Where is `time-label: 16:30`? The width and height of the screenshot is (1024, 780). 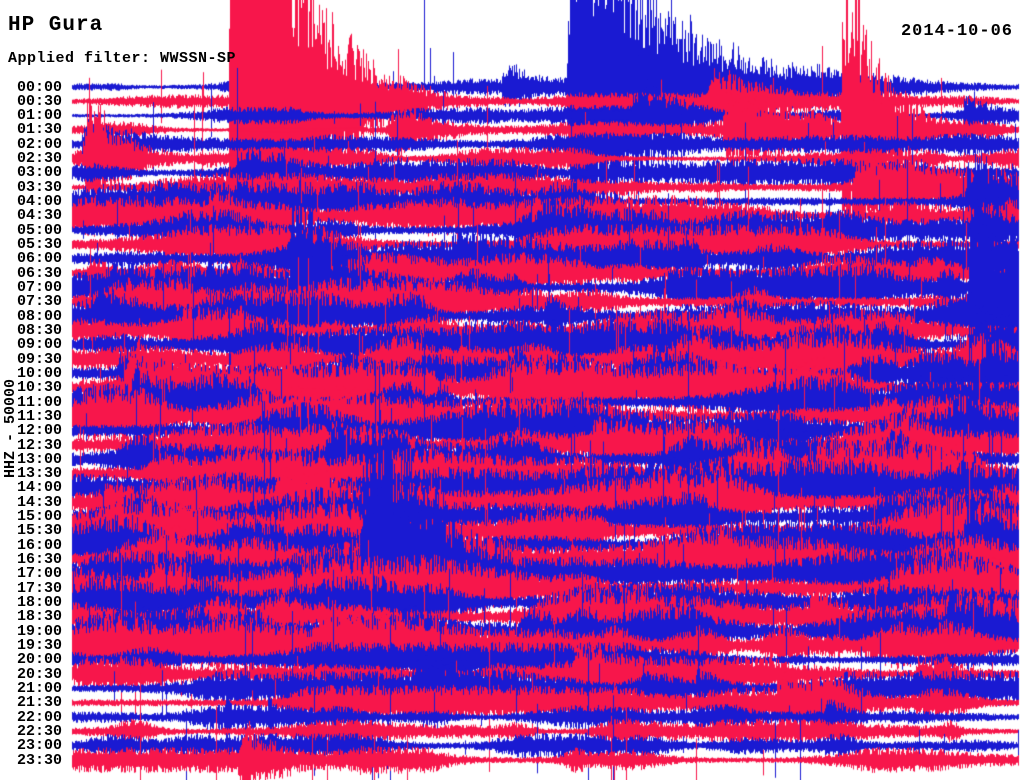
time-label: 16:30 is located at coordinates (39, 559).